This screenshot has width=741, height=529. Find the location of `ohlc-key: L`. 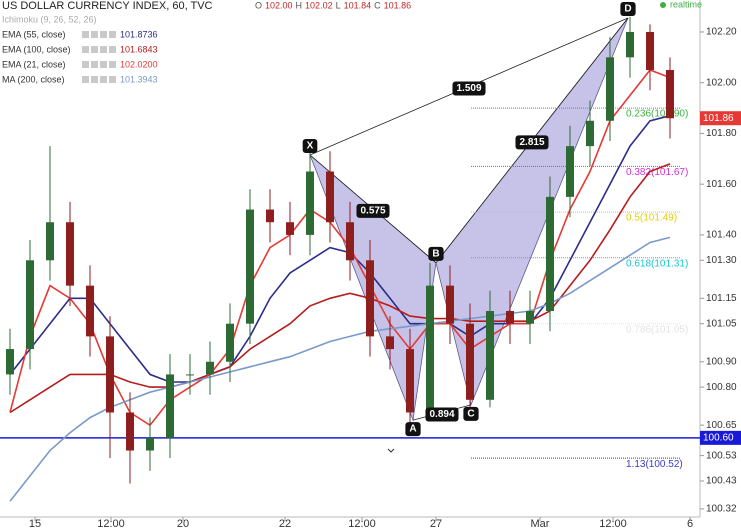

ohlc-key: L is located at coordinates (338, 5).